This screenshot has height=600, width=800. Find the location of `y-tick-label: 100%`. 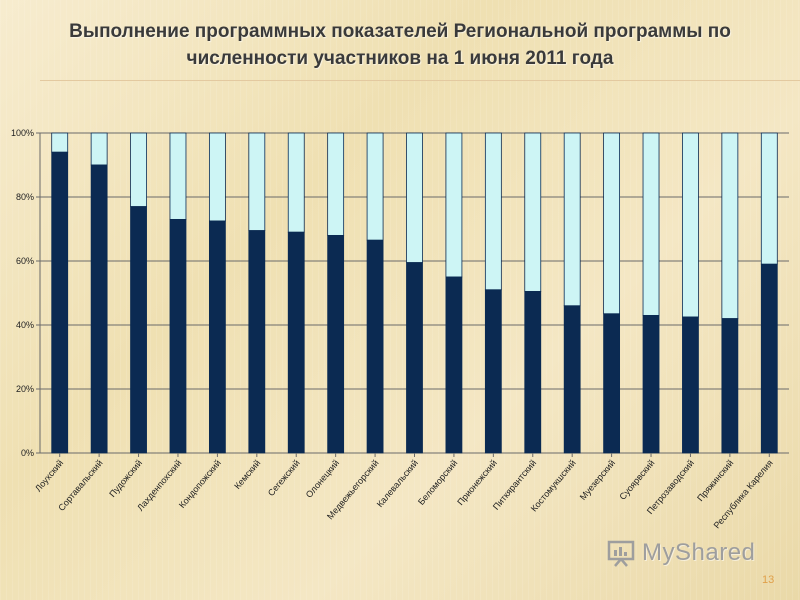

y-tick-label: 100% is located at coordinates (22, 133).